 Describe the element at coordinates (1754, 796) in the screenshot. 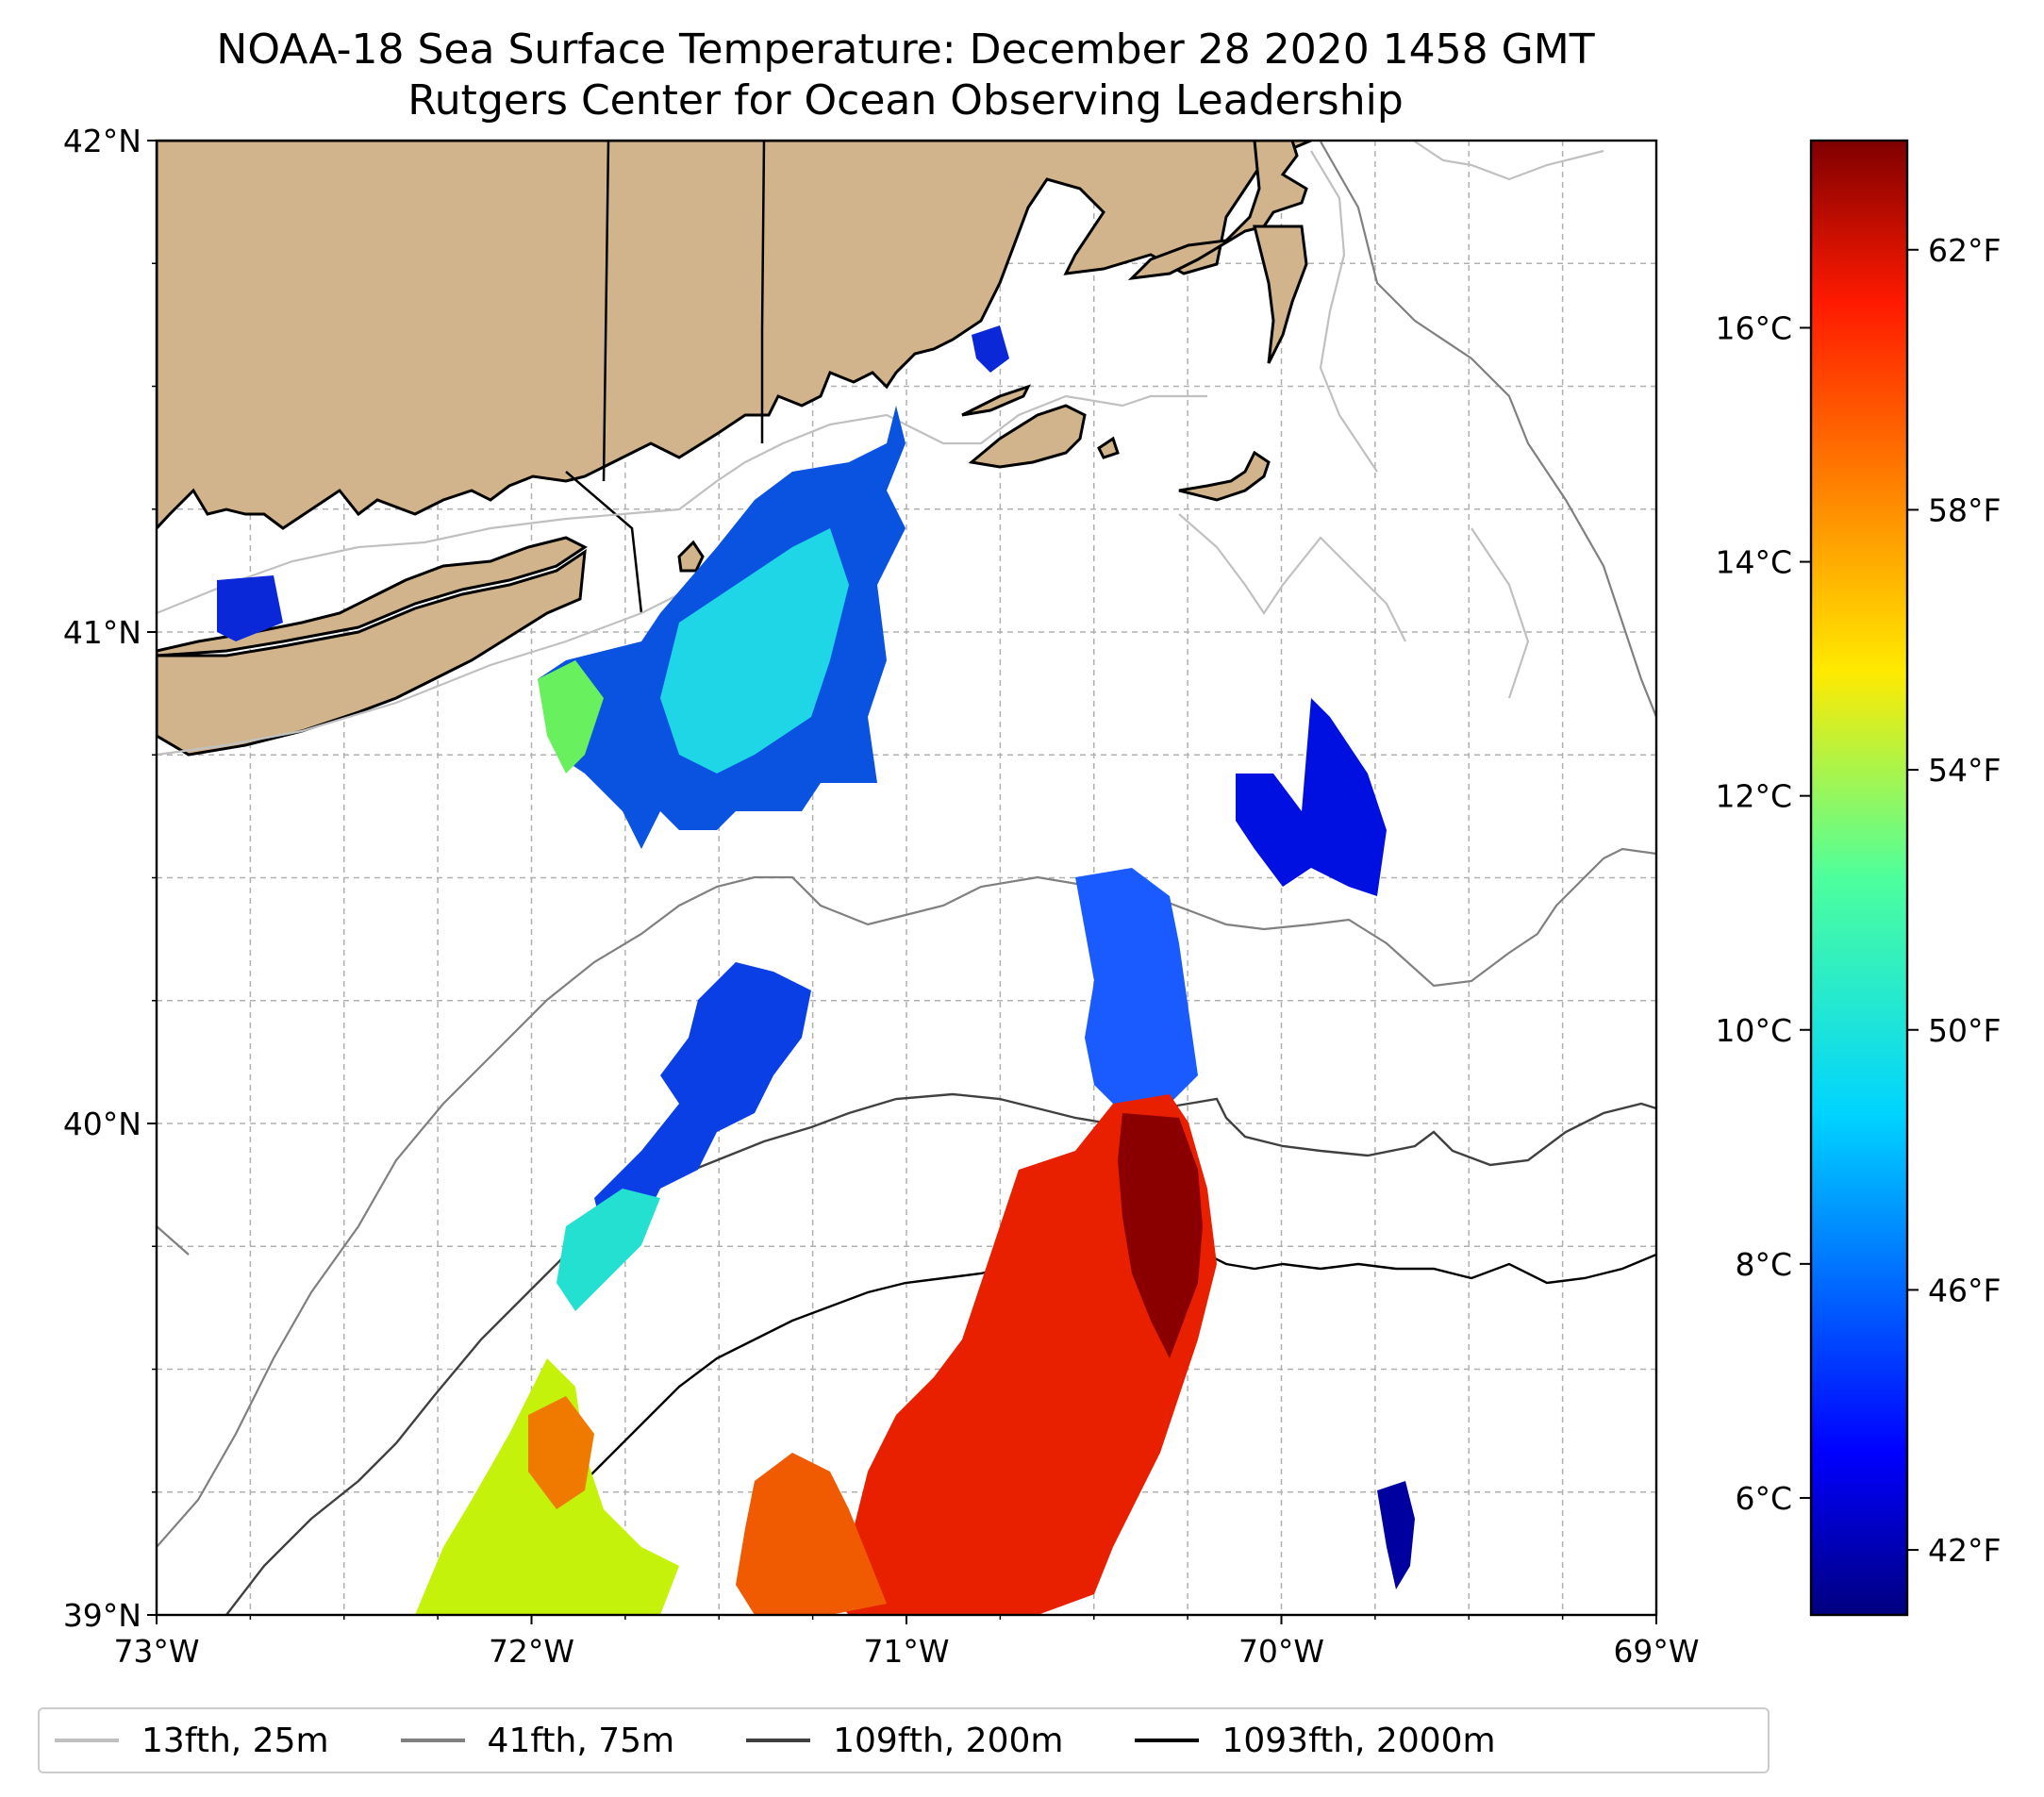

I see `celsius-tick-label: 12°C` at that location.